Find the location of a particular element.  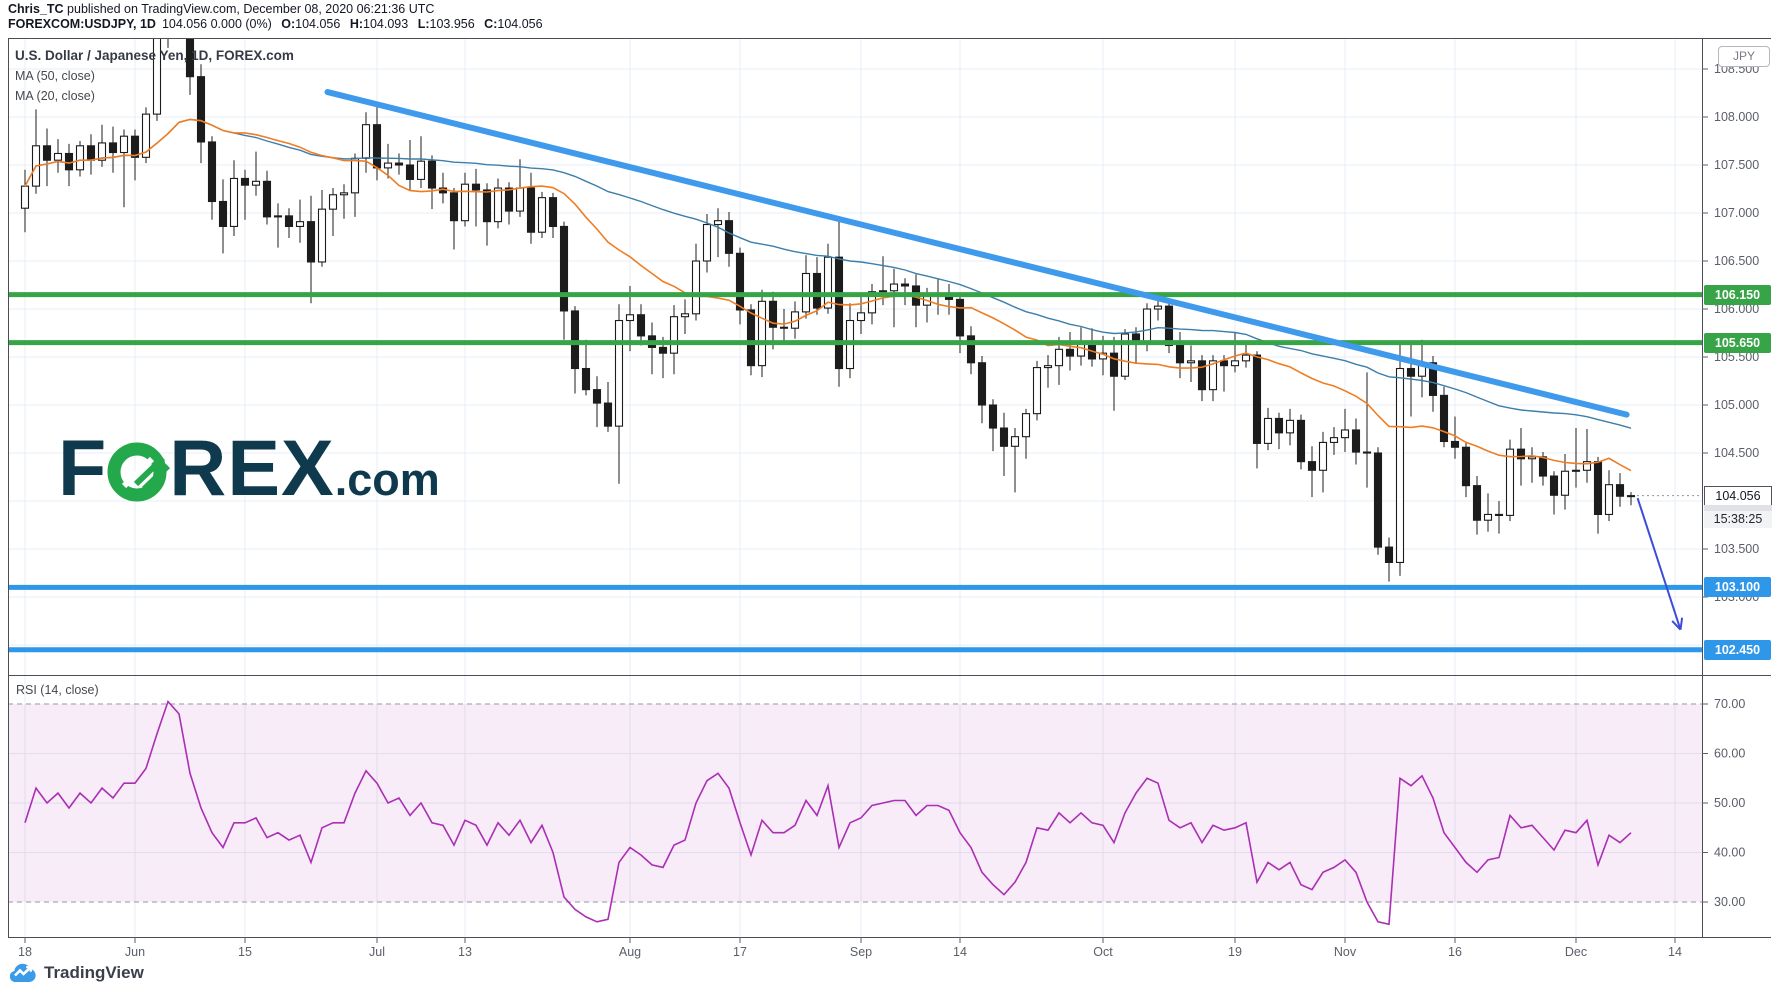

rsi-panel-label: RSI (14, close) is located at coordinates (57, 690).